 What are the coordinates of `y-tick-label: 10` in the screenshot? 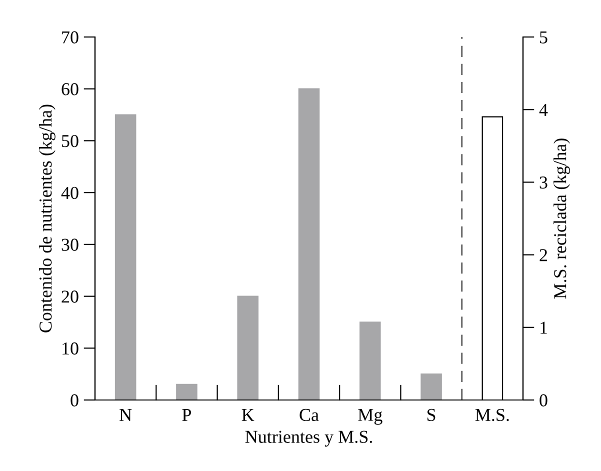 It's located at (70, 348).